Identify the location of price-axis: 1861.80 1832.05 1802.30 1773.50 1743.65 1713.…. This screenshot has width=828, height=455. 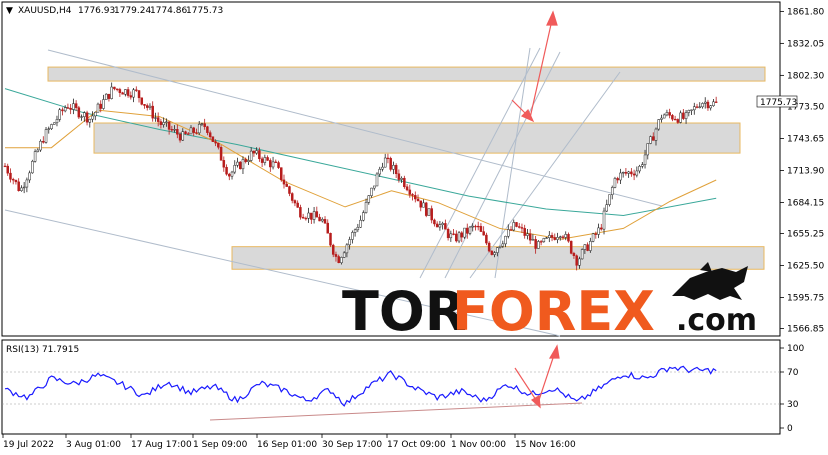
(802, 171).